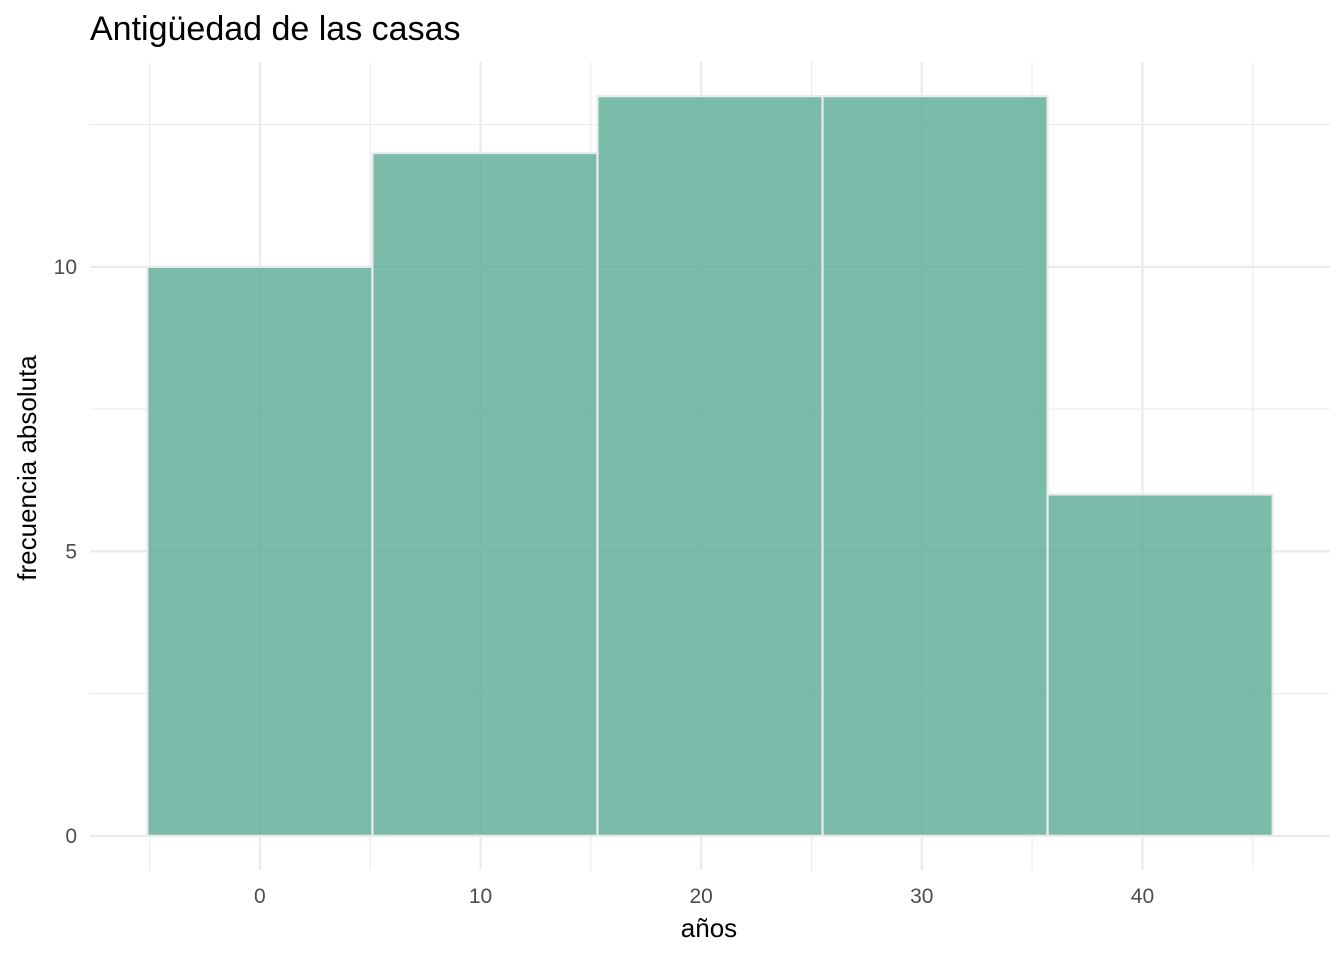 Image resolution: width=1344 pixels, height=960 pixels. I want to click on chart-title: Antigüedad de las casas, so click(275, 29).